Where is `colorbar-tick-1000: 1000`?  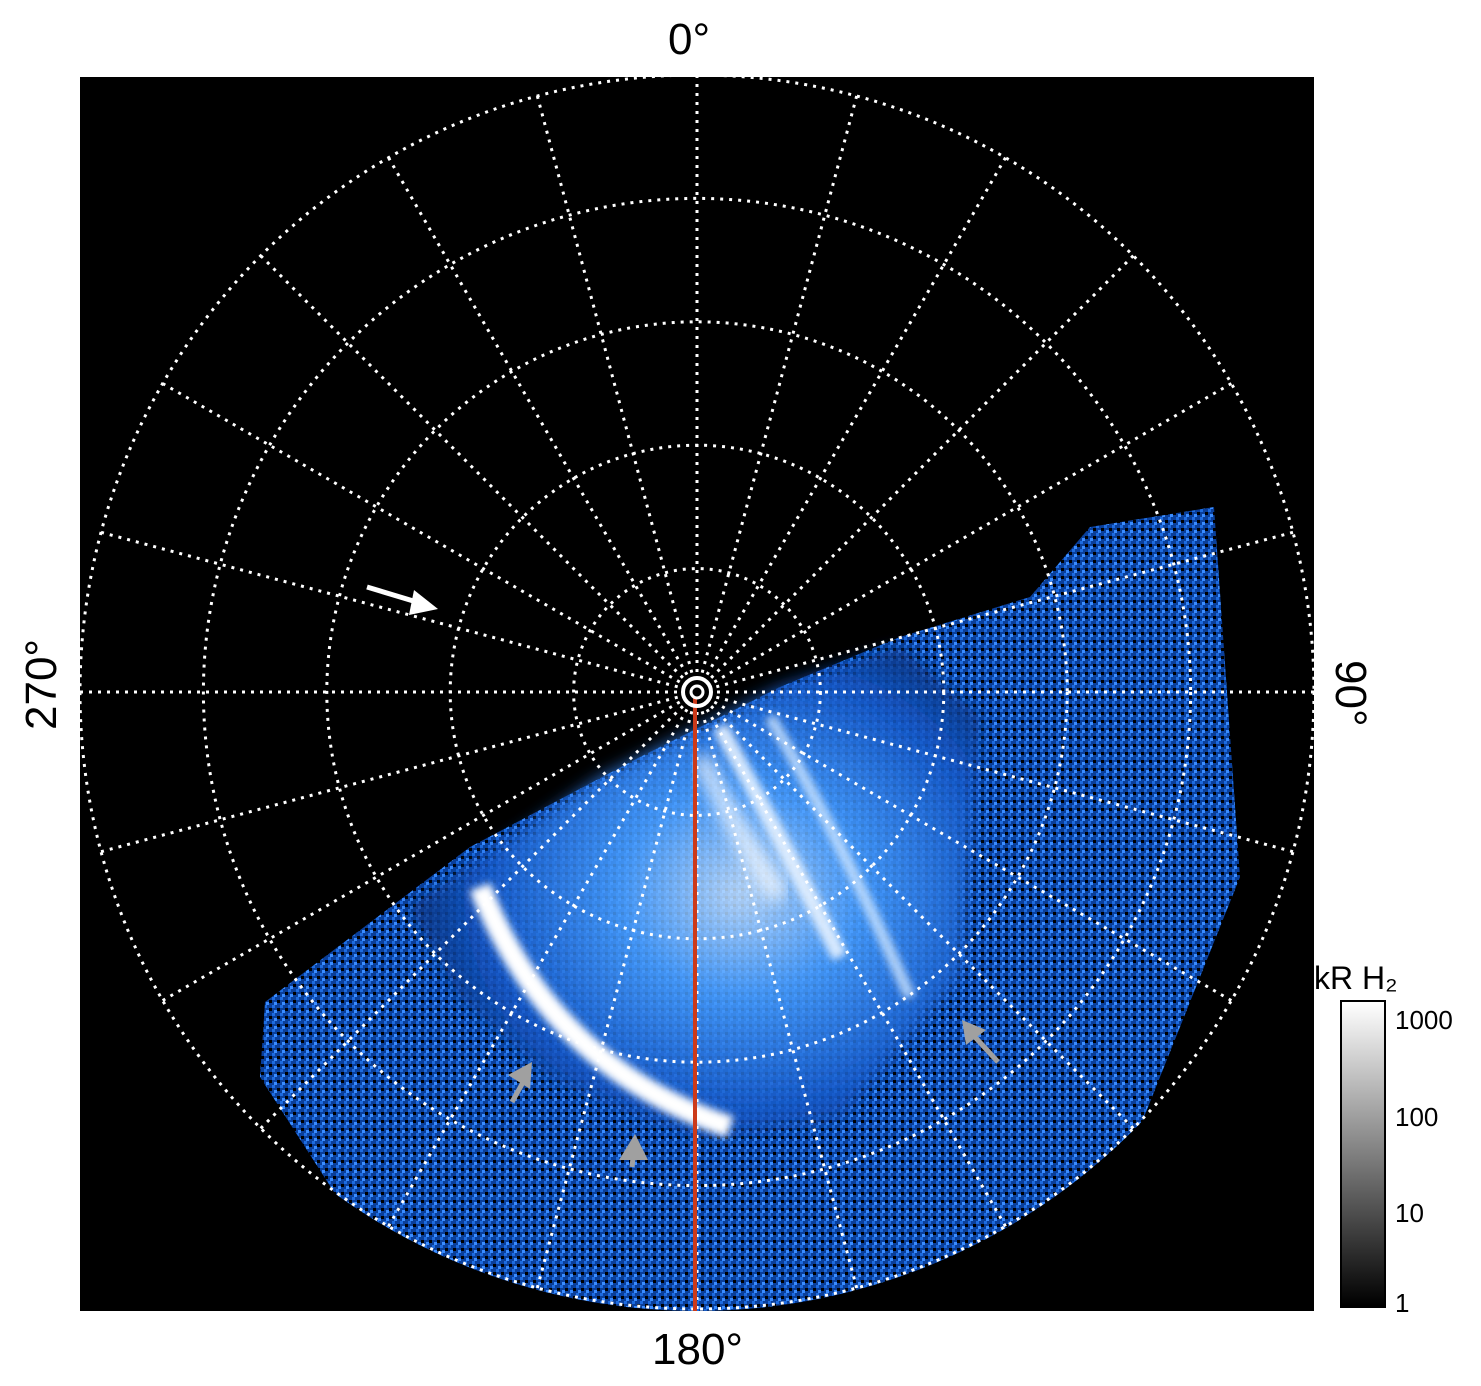 colorbar-tick-1000: 1000 is located at coordinates (1424, 1020).